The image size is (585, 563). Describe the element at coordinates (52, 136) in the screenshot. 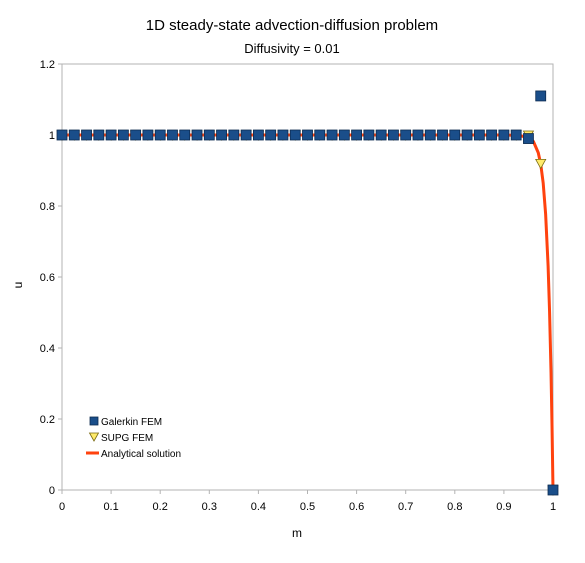

I see `y-tick-label: 1` at that location.